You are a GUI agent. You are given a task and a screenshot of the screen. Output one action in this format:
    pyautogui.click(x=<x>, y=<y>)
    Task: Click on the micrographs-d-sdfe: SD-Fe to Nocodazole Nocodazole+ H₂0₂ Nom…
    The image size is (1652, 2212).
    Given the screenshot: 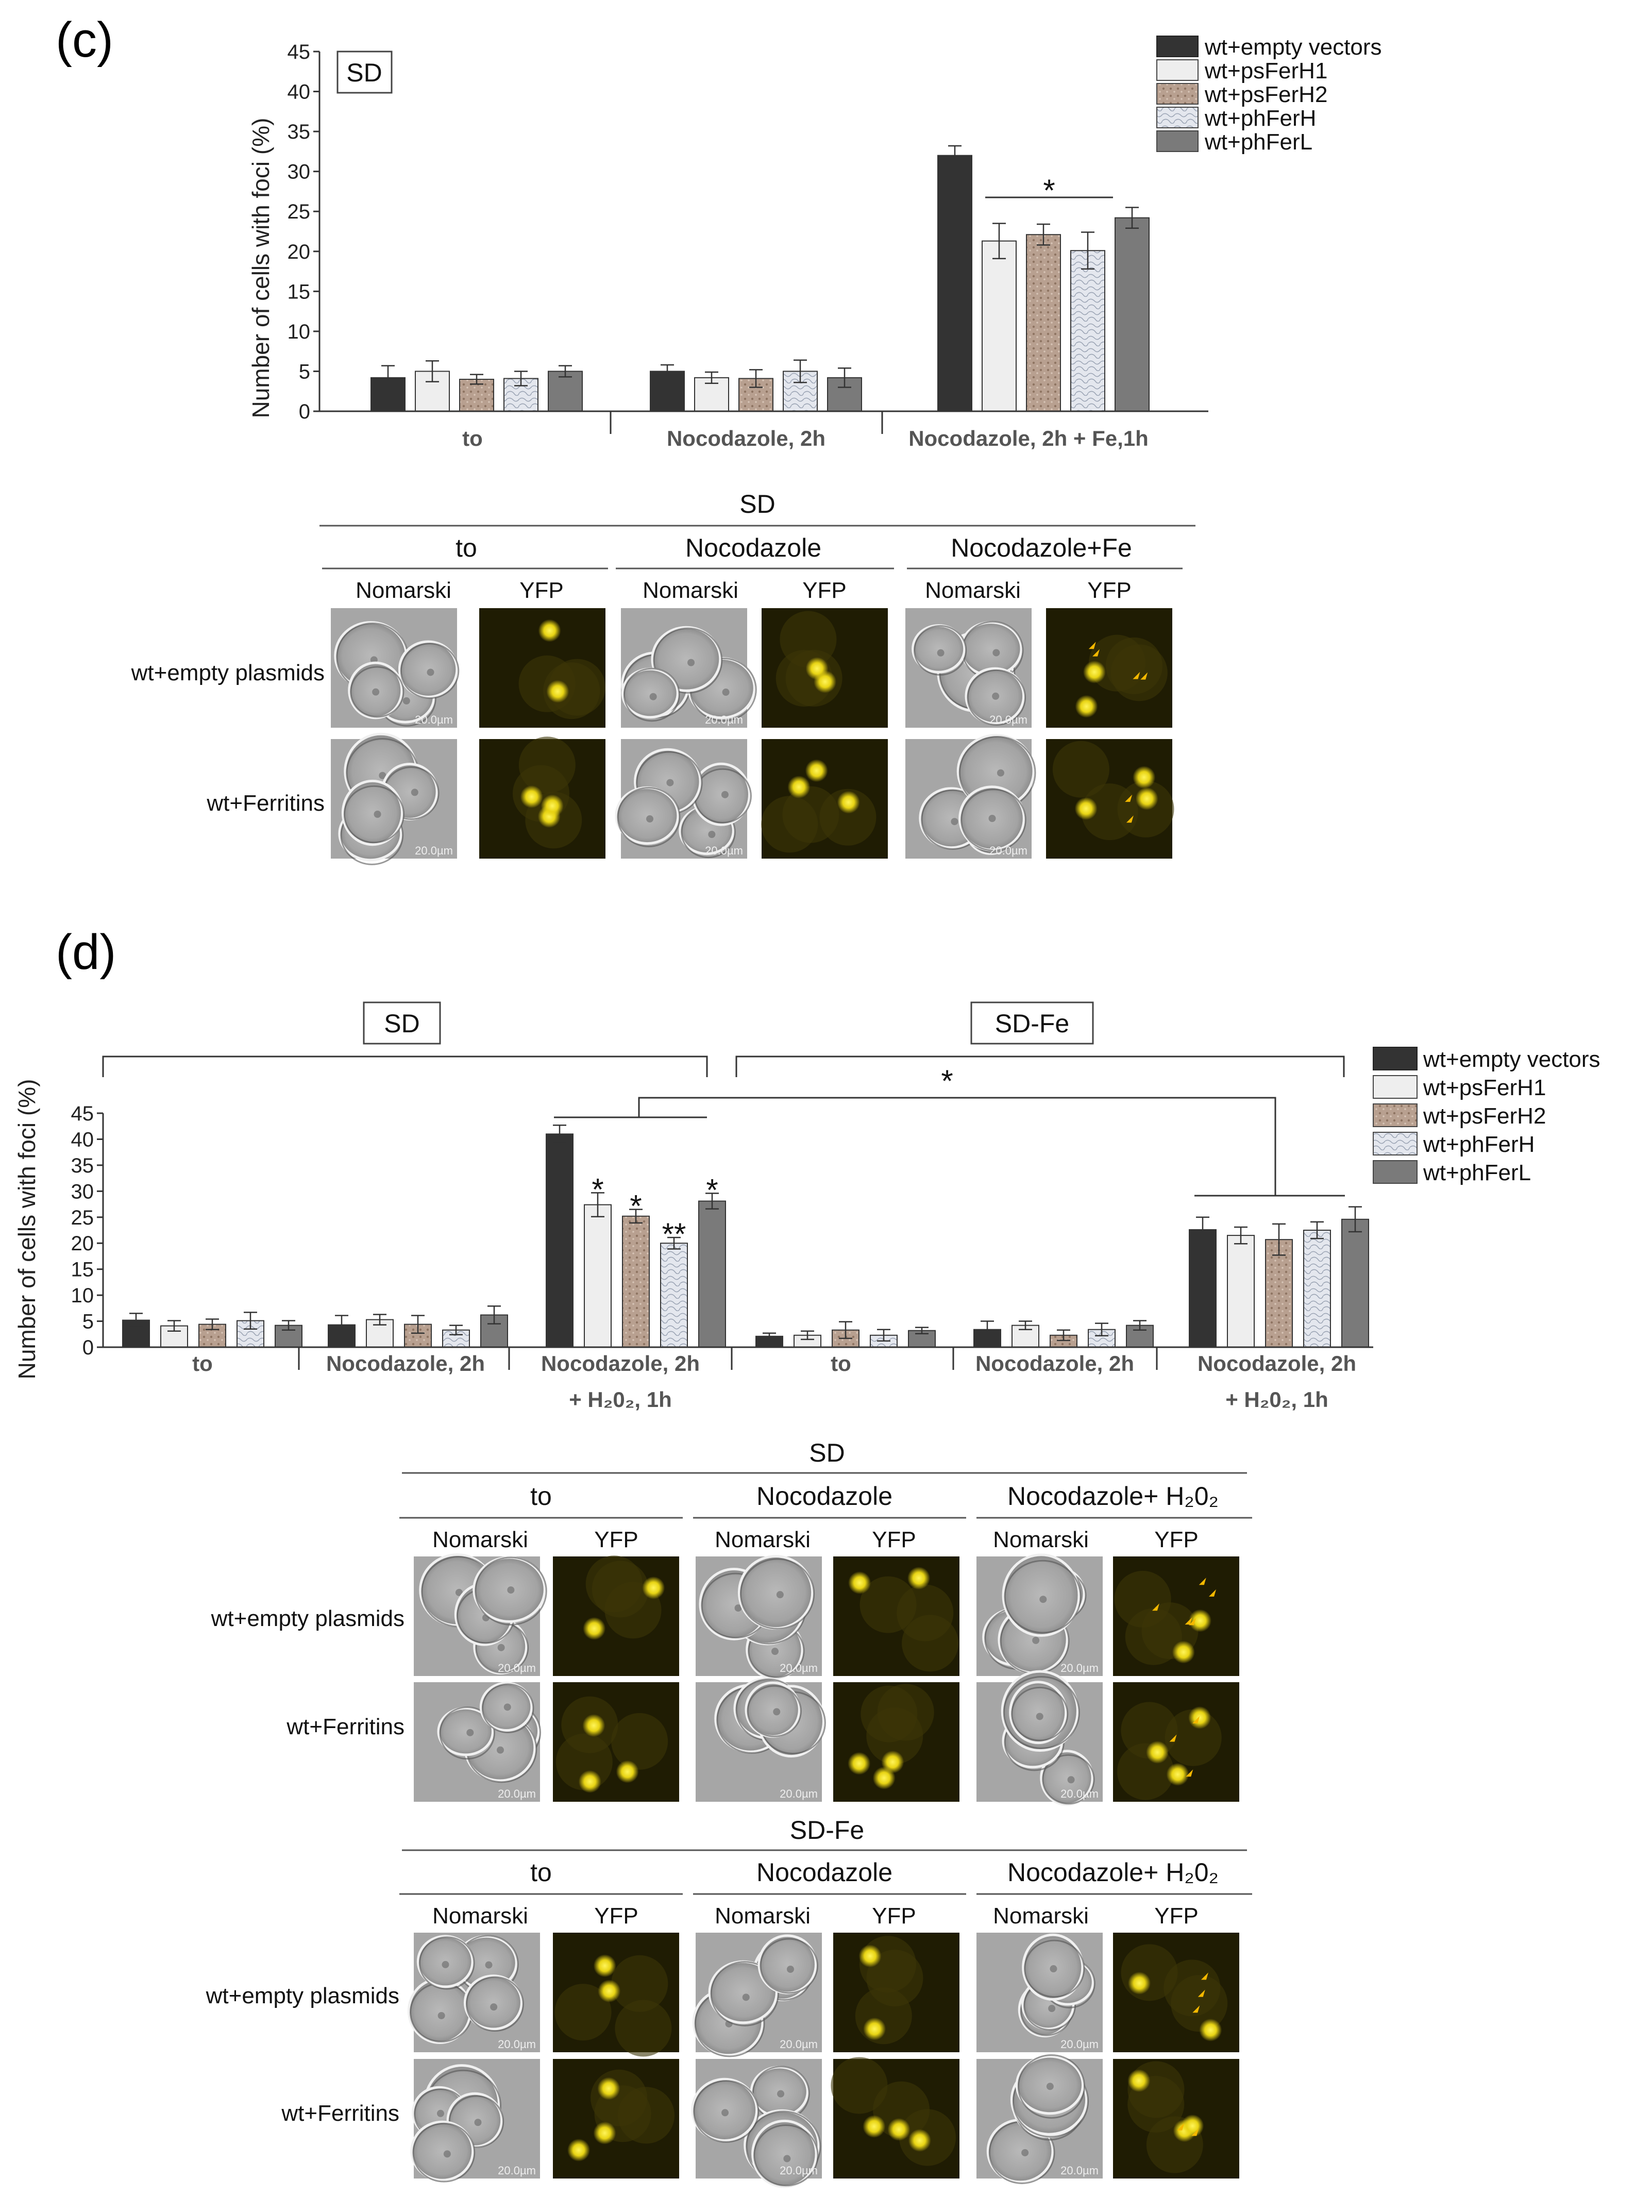 What is the action you would take?
    pyautogui.click(x=729, y=2002)
    